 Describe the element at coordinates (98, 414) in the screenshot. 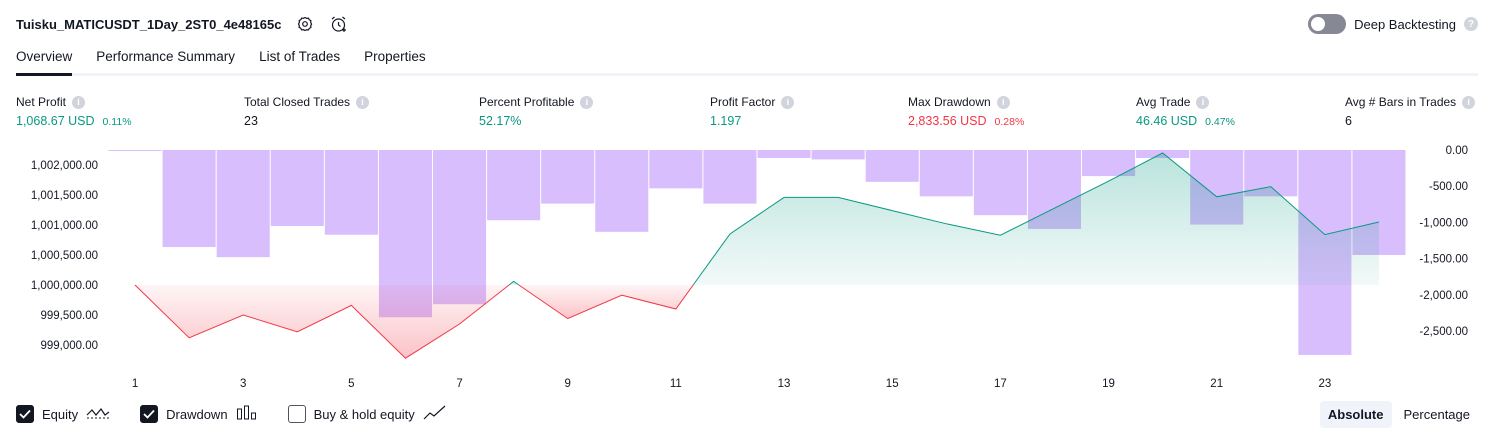

I see `equity-line-icon` at that location.